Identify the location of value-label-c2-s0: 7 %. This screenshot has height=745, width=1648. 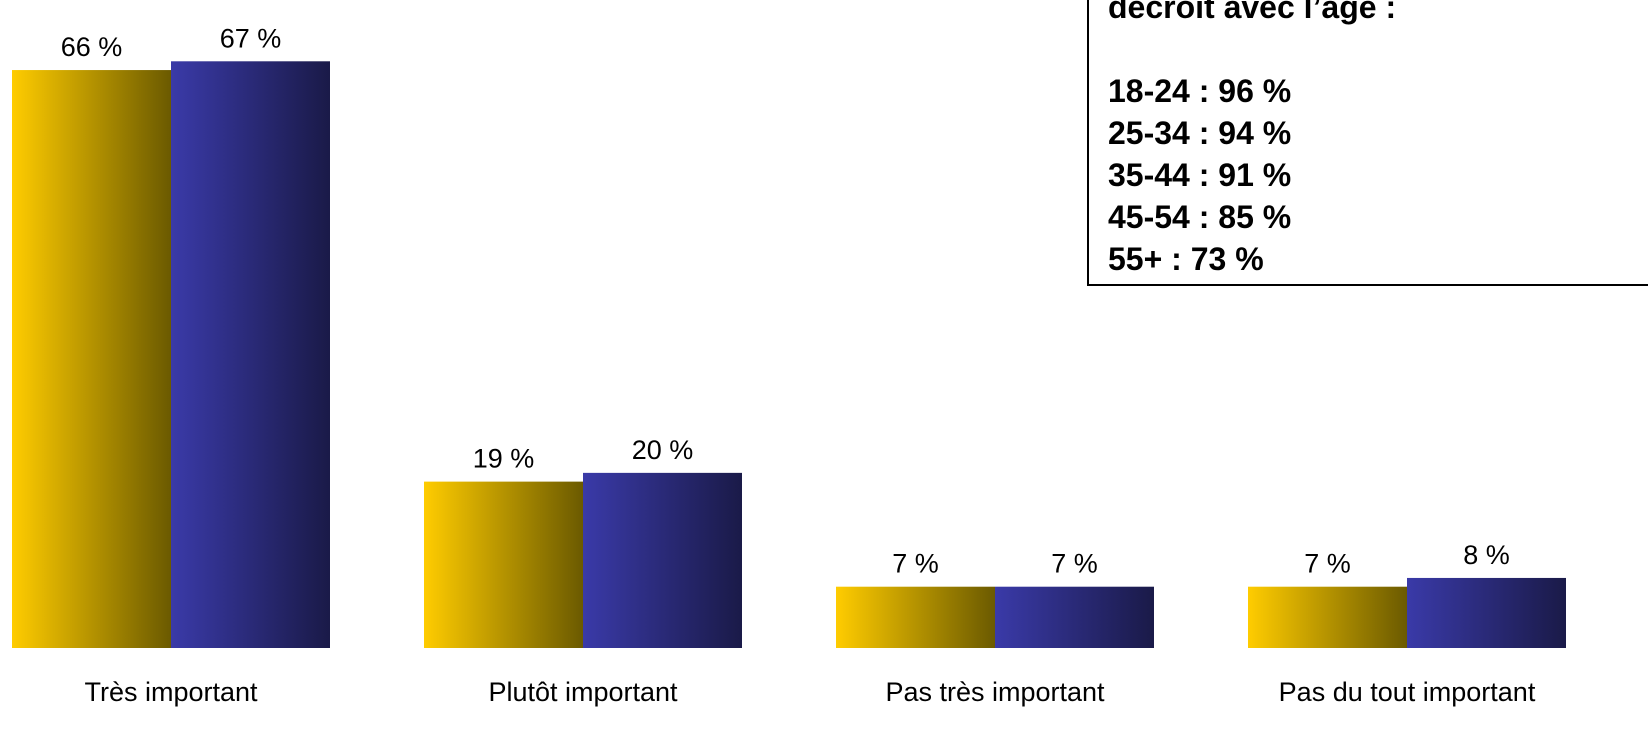
(915, 564).